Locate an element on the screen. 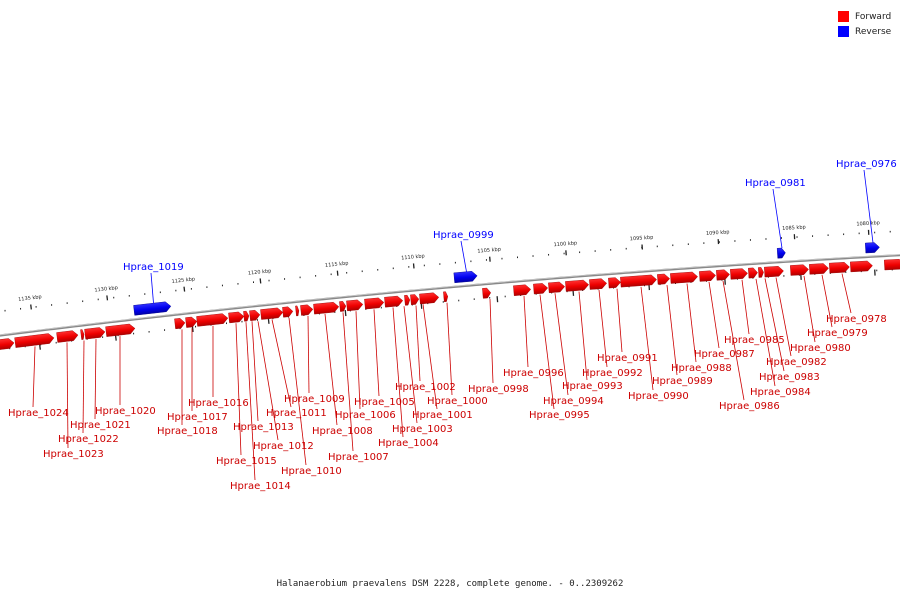 The height and width of the screenshot is (600, 900). gene-label: Hprae_0990 is located at coordinates (658, 396).